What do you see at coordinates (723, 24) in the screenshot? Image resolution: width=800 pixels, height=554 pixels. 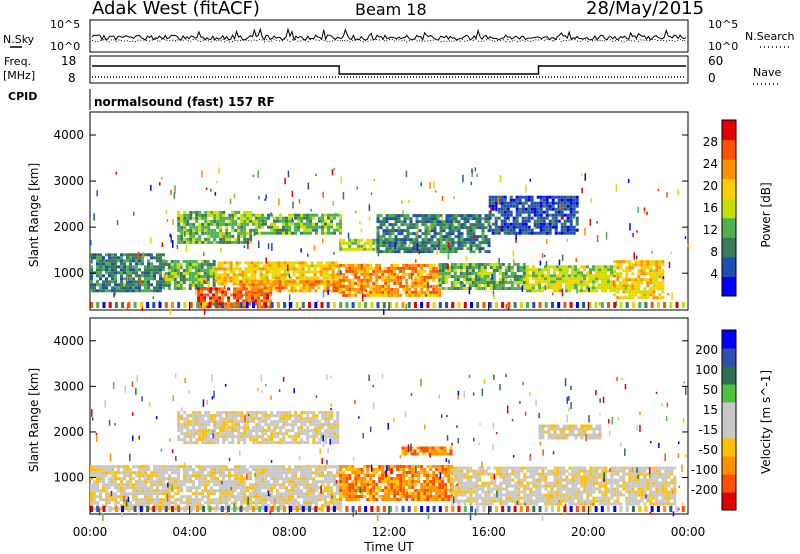 I see `nsearch-tick-top: 10^5` at bounding box center [723, 24].